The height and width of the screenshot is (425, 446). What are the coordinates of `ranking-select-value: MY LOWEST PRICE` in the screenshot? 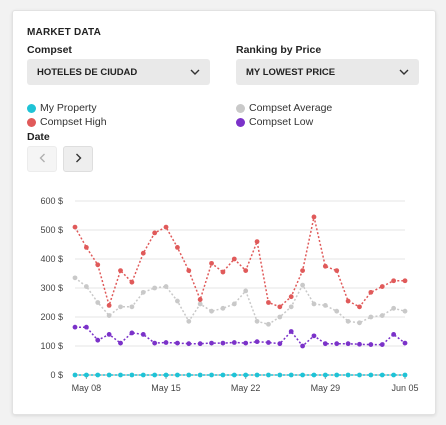 It's located at (291, 72).